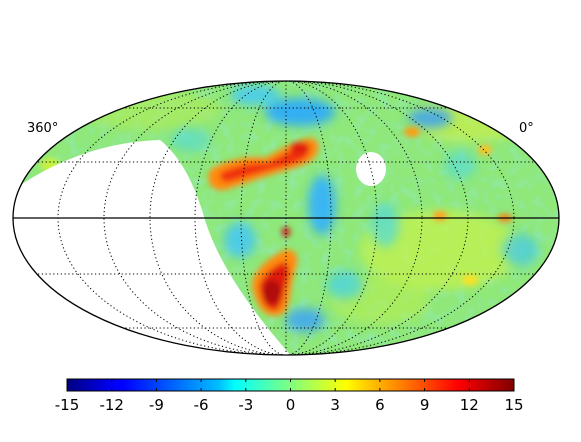 This screenshot has width=581, height=442. What do you see at coordinates (469, 405) in the screenshot?
I see `colorbar-tick-label: 12` at bounding box center [469, 405].